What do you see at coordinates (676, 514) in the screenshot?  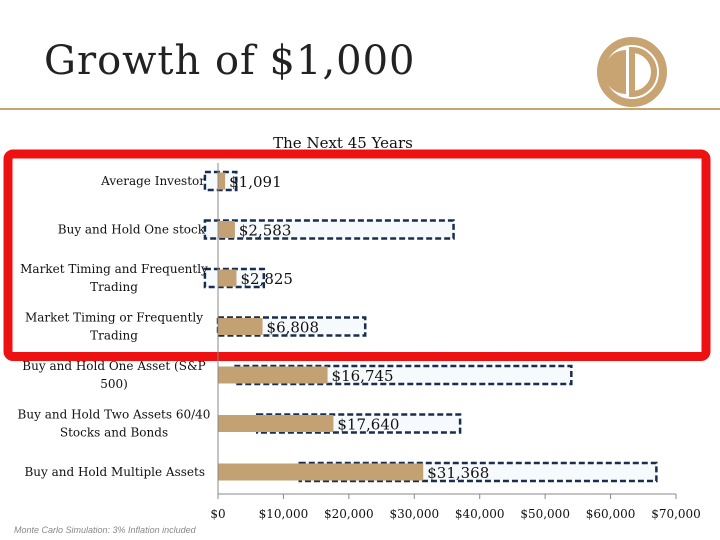 I see `x-tick-label: $70,000` at bounding box center [676, 514].